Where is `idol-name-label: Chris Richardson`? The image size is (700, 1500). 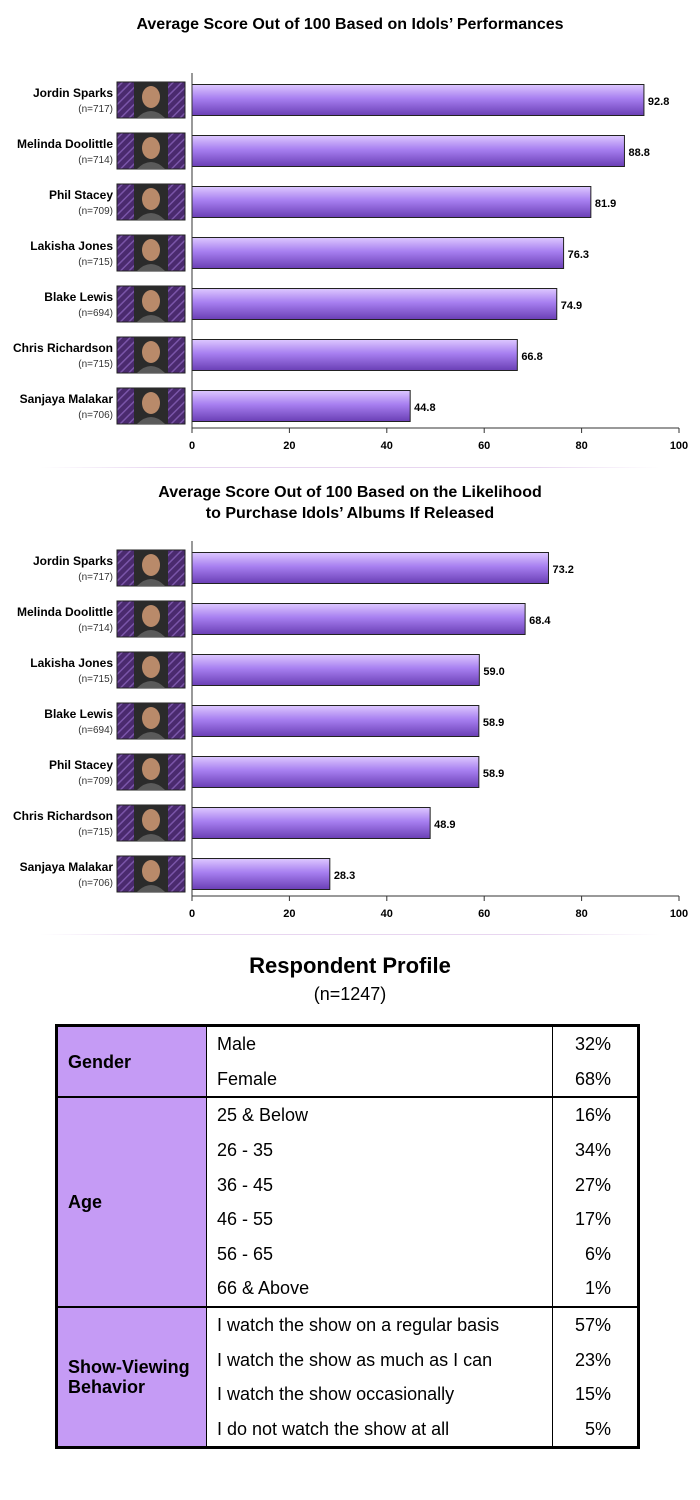
idol-name-label: Chris Richardson is located at coordinates (63, 348).